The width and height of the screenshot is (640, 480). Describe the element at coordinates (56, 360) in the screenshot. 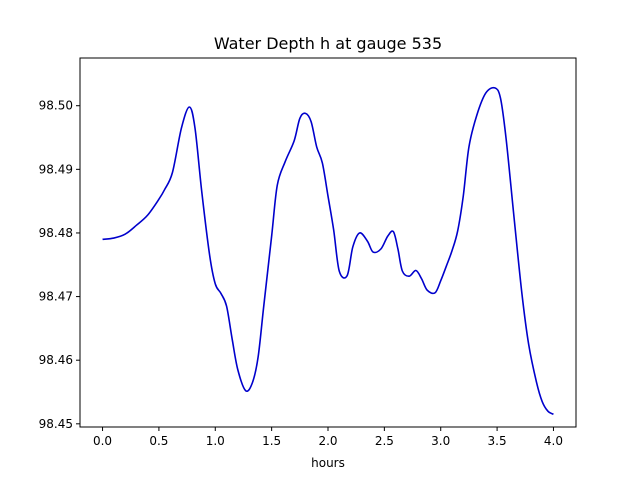

I see `y-tick-label: 98.46` at that location.